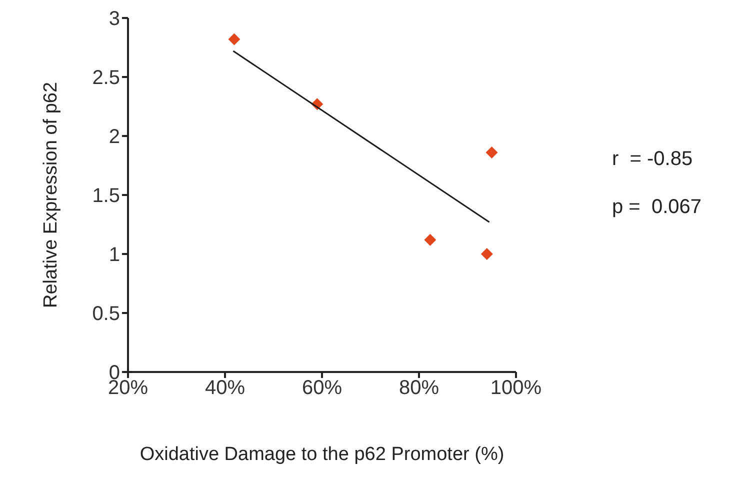 The width and height of the screenshot is (739, 480). What do you see at coordinates (652, 159) in the screenshot?
I see `text: r = -0.85` at bounding box center [652, 159].